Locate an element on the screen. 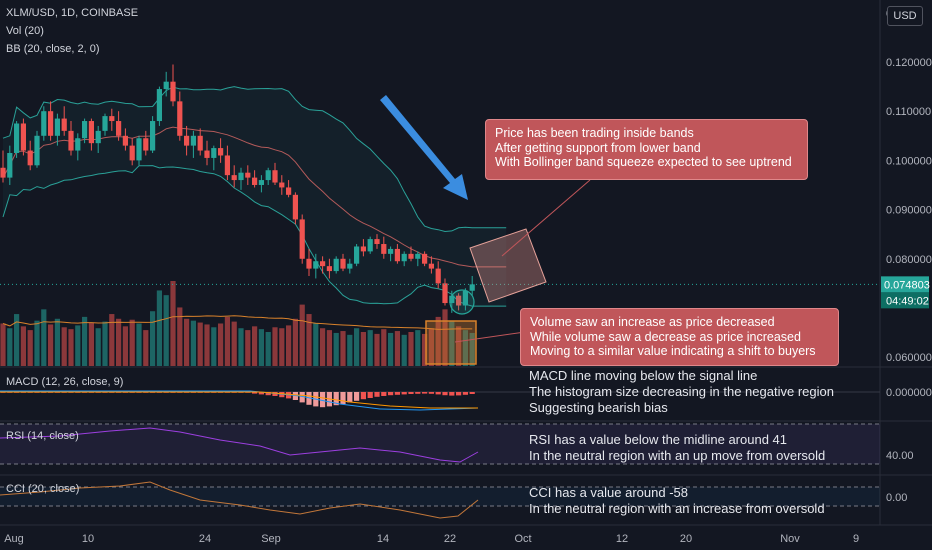 This screenshot has height=550, width=932. rsi-legend: RSI (14, close) is located at coordinates (42, 436).